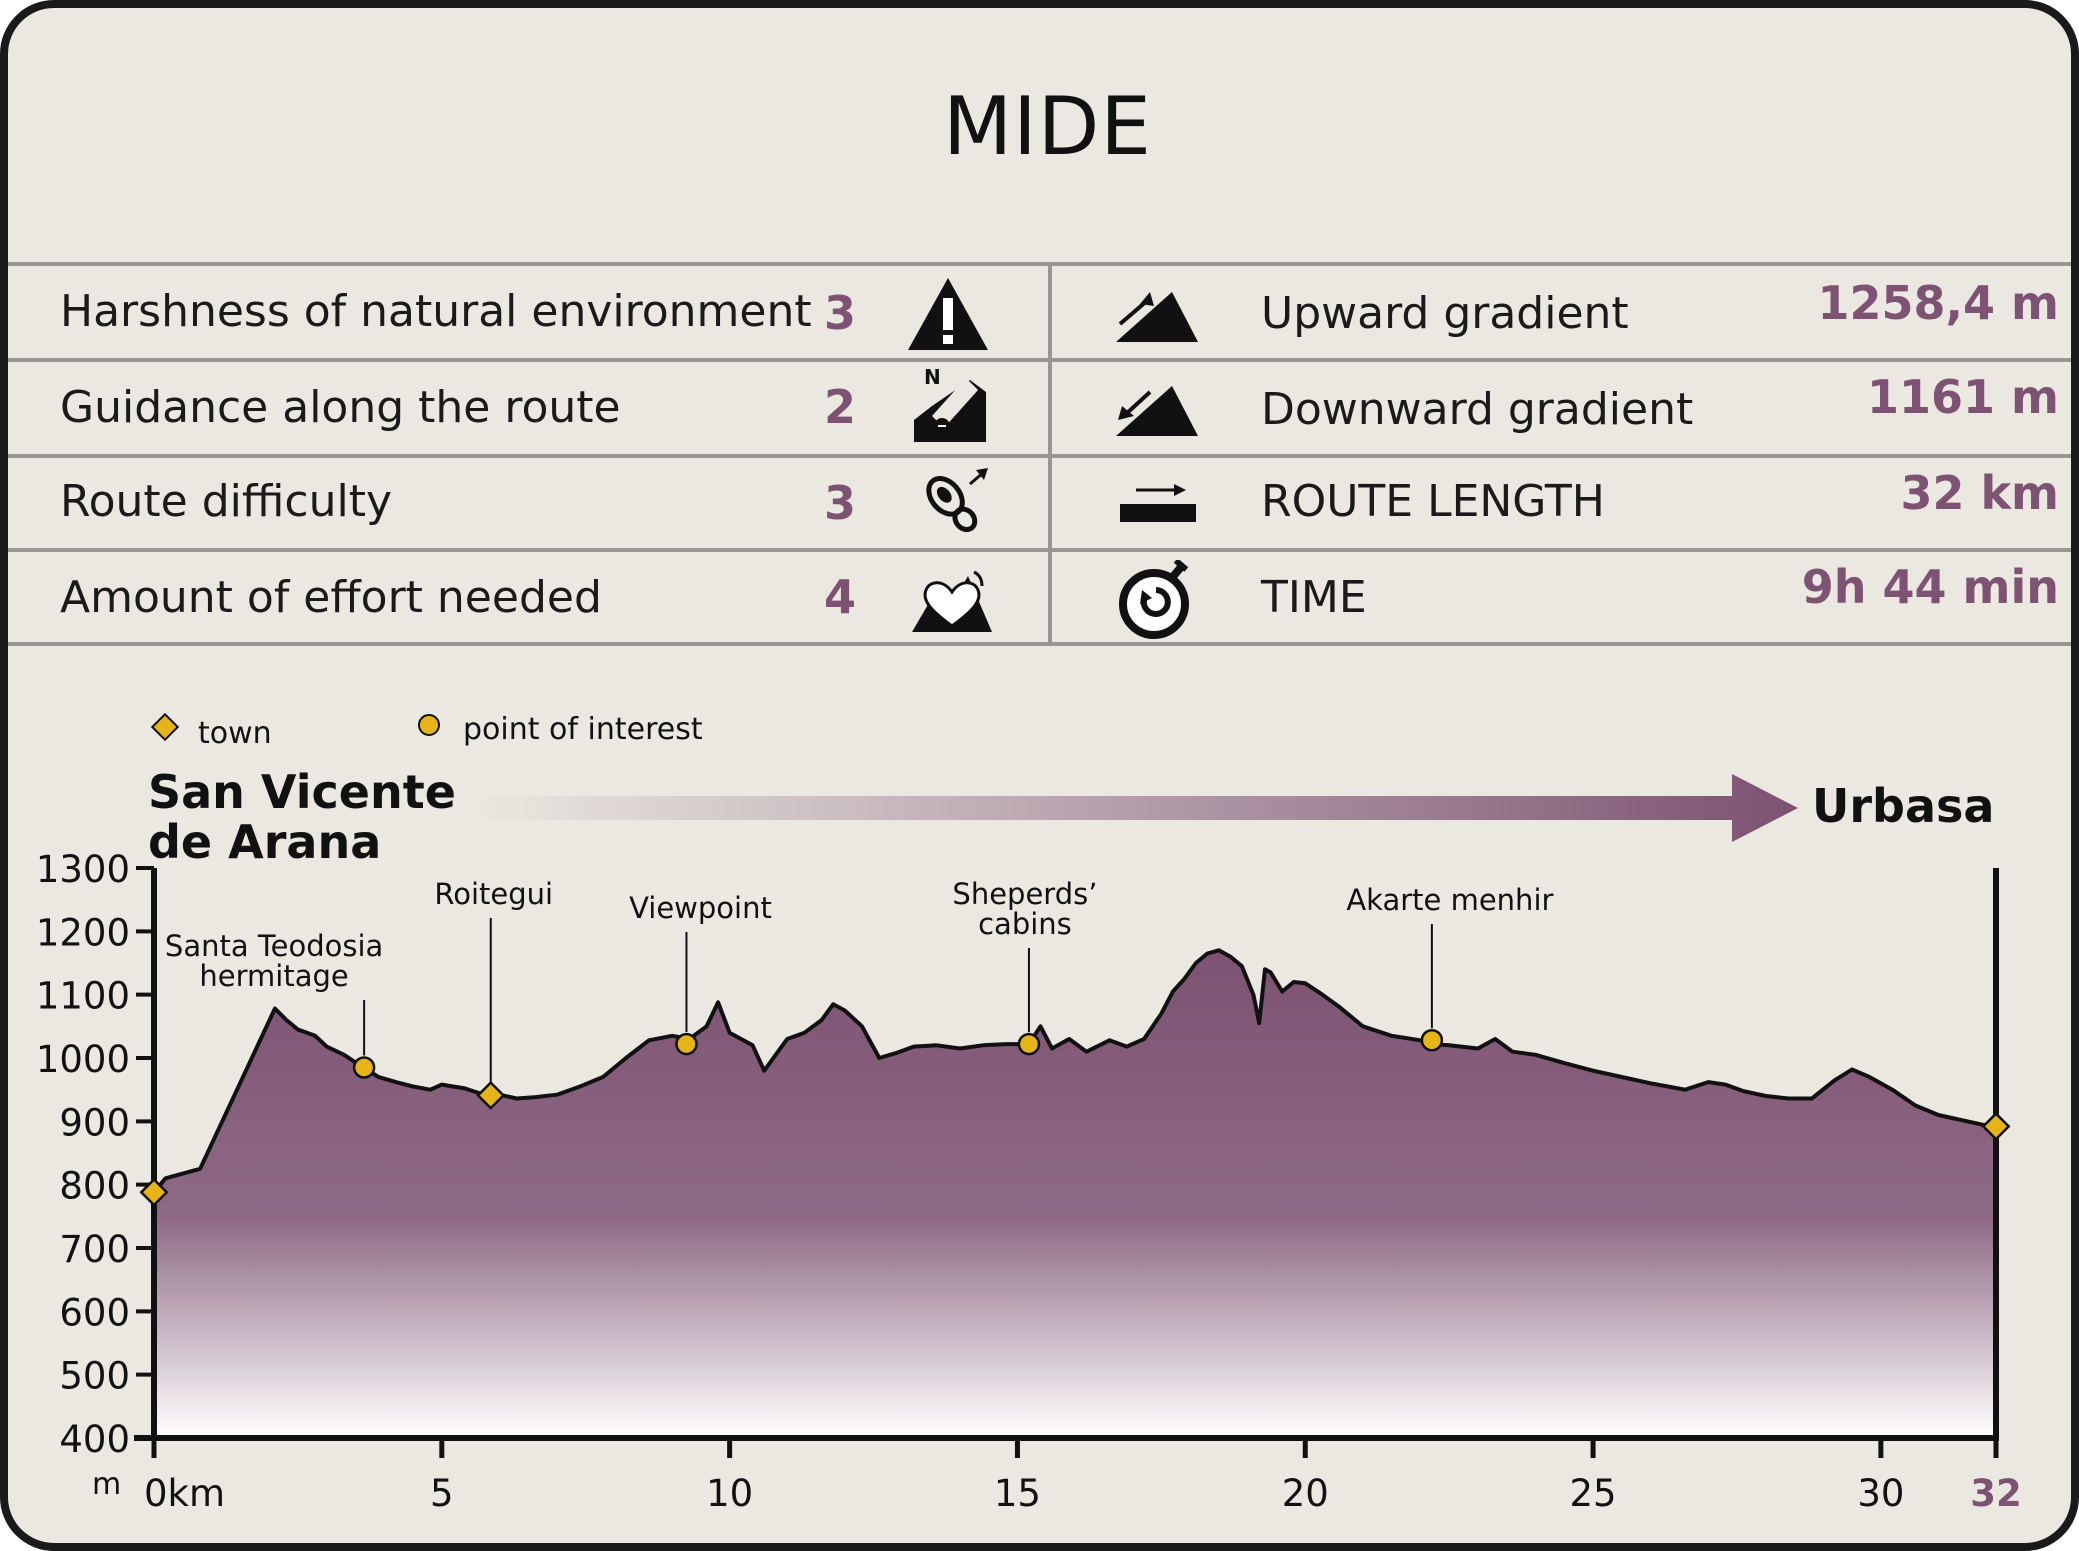 This screenshot has width=2079, height=1551. I want to click on x-tick-label: 20, so click(1305, 1493).